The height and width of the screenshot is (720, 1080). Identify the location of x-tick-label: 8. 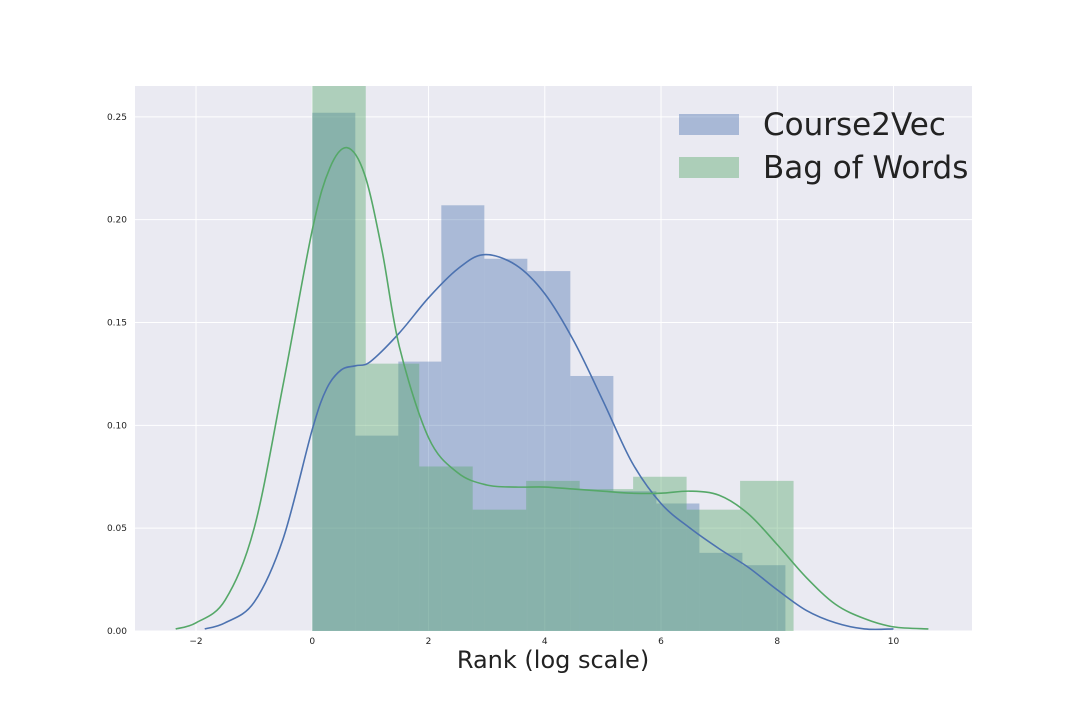
(777, 642).